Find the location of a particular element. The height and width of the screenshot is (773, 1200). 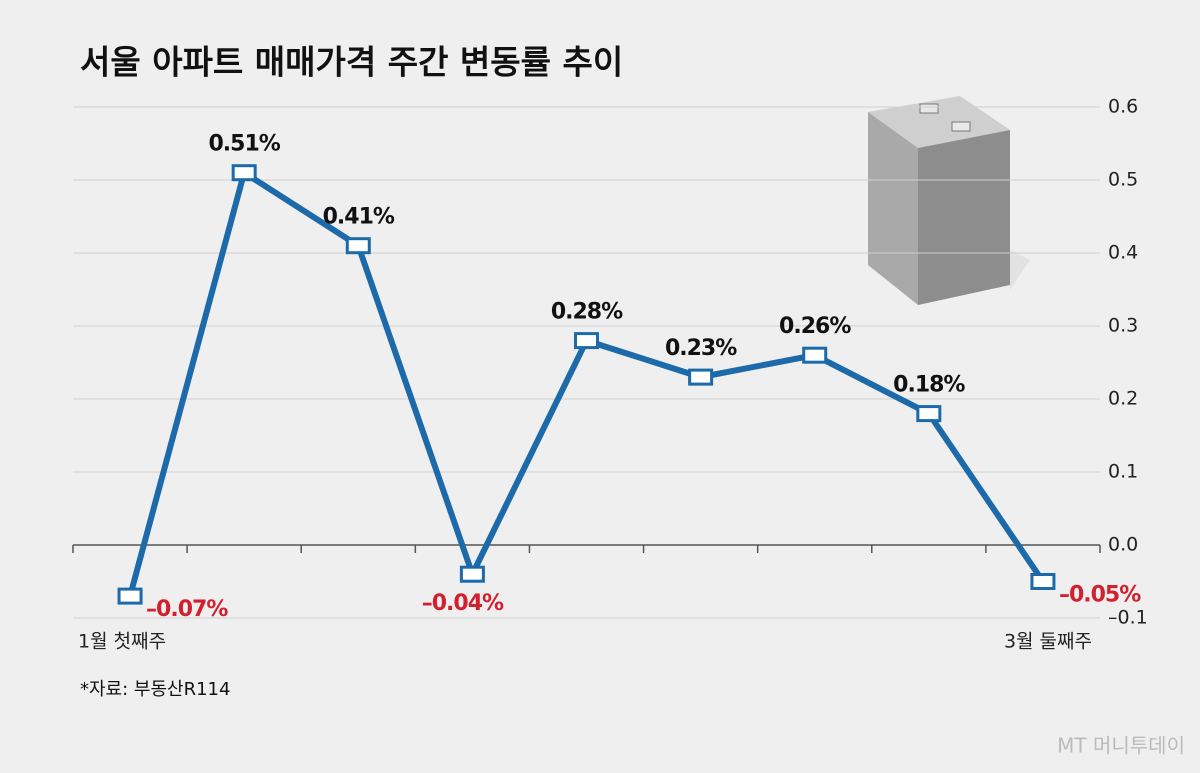

value-label: 0.51% is located at coordinates (245, 144).